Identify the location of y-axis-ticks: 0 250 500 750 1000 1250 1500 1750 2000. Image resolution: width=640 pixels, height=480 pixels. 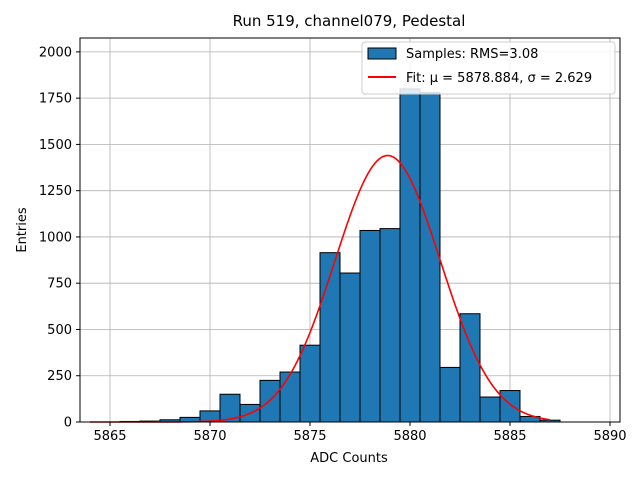
(59, 238).